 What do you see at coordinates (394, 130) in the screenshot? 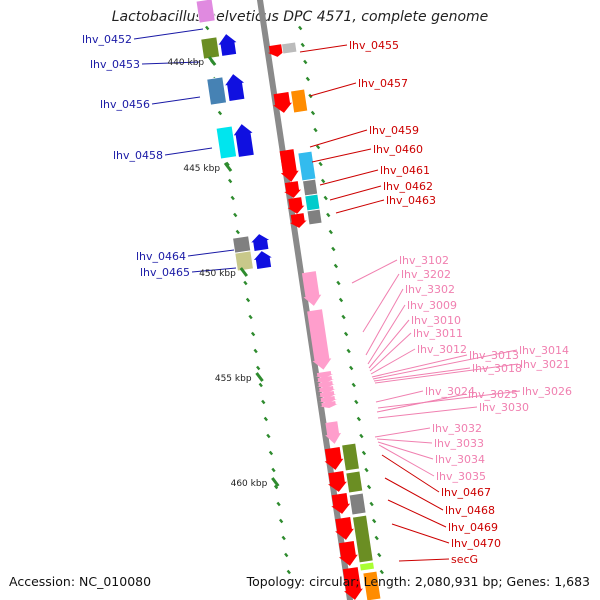
I see `gene-label-lhv_0459: lhv_0459` at bounding box center [394, 130].